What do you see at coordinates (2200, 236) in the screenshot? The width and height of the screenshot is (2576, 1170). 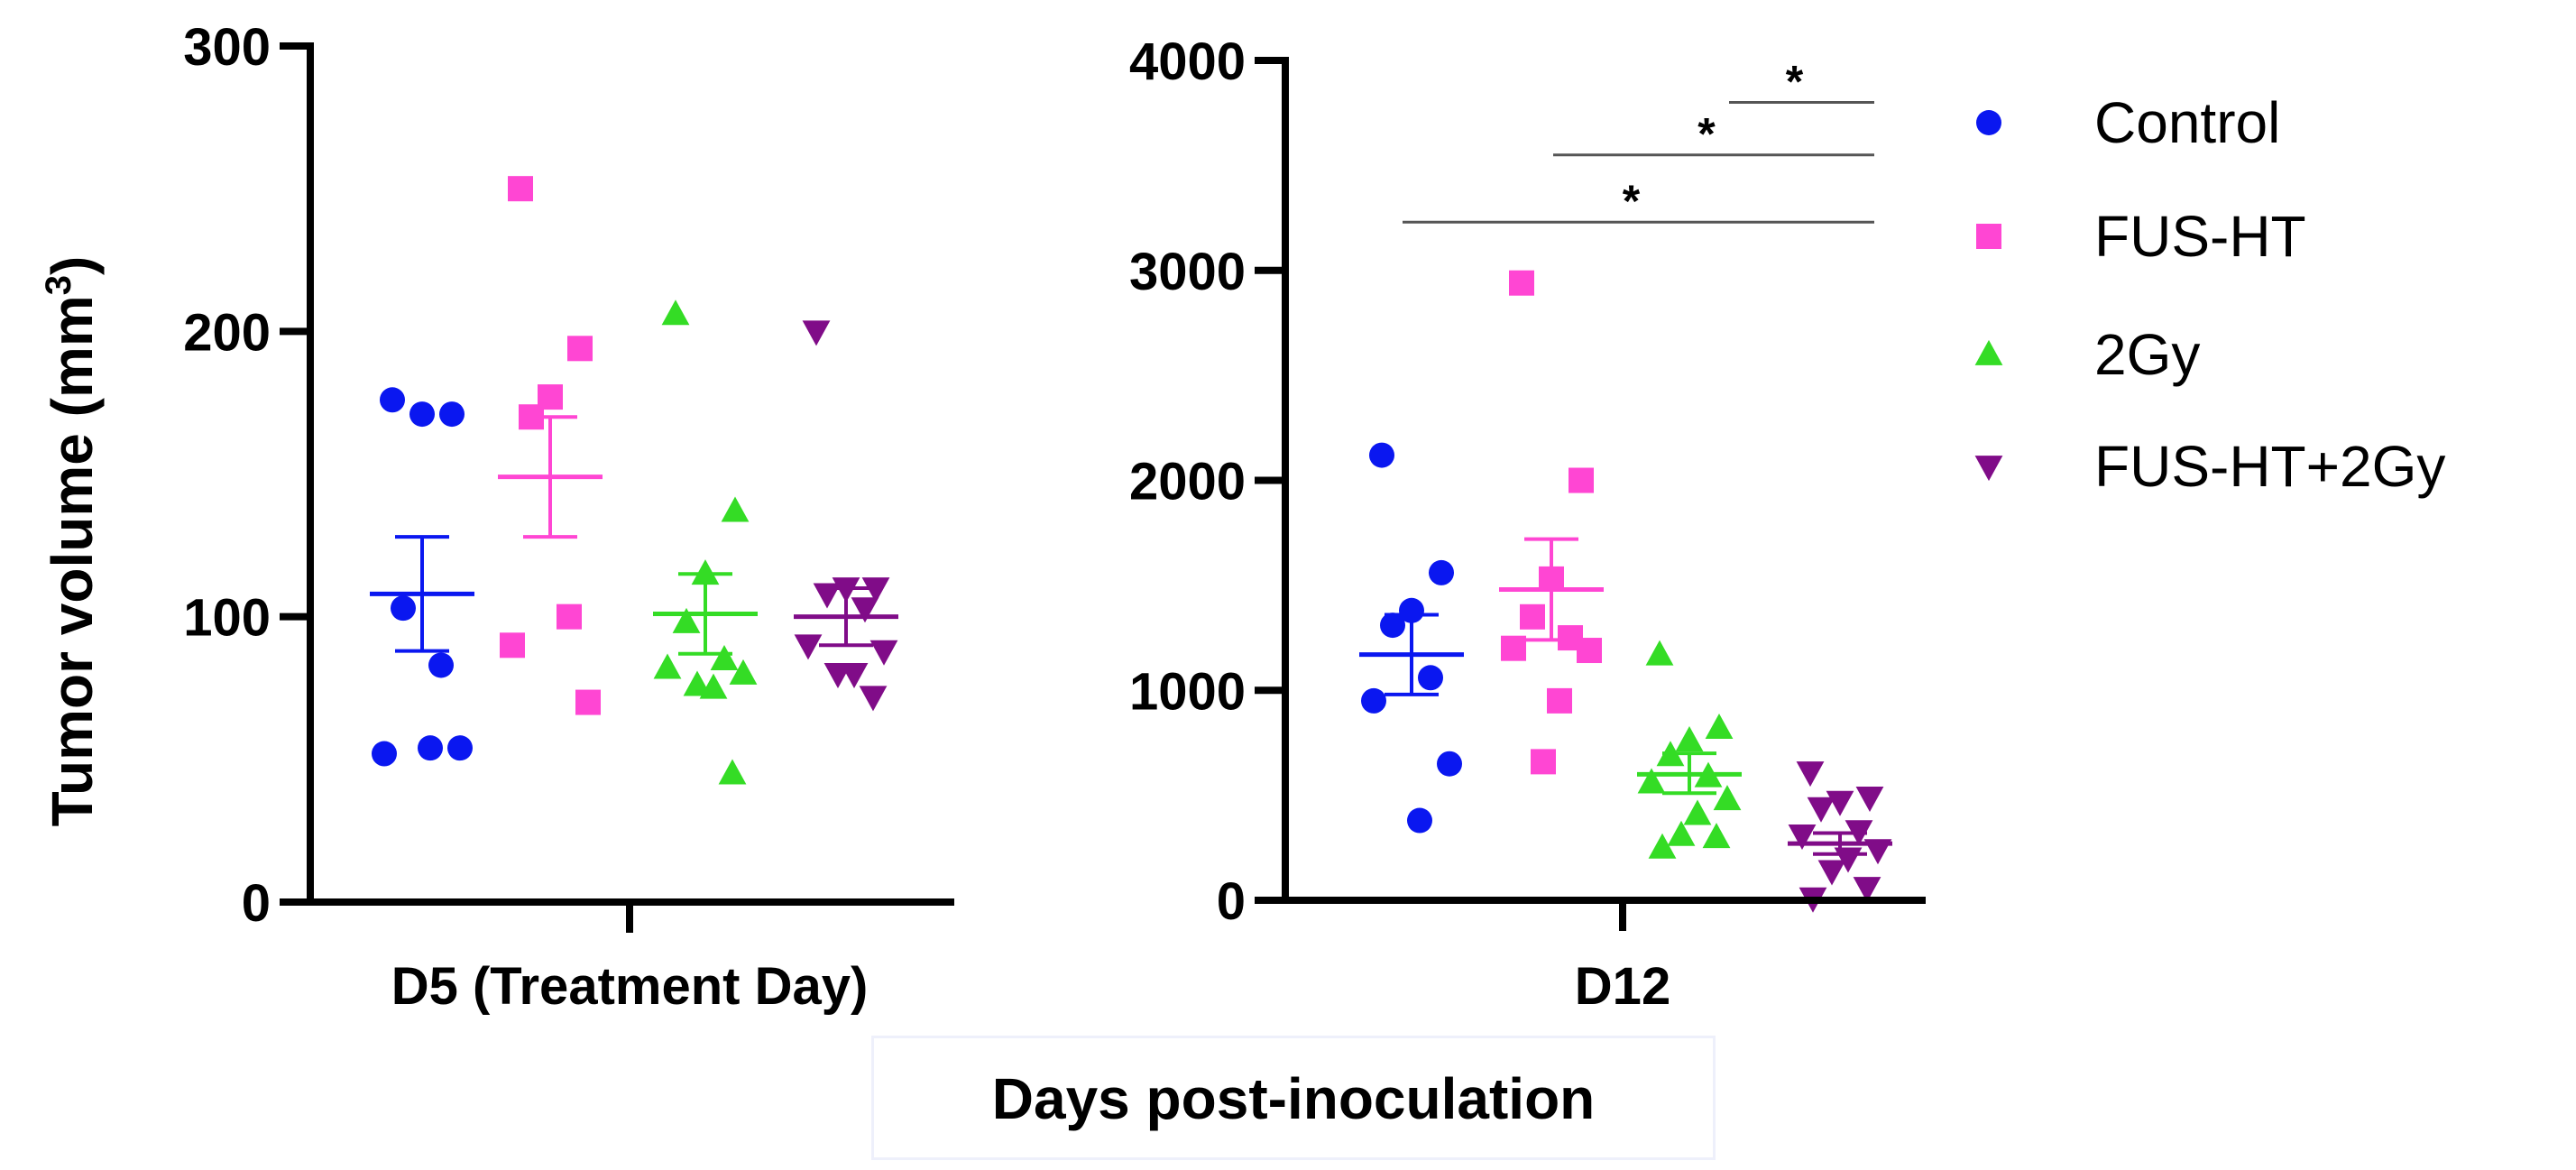 I see `legend-label-fus-ht: FUS-HT` at bounding box center [2200, 236].